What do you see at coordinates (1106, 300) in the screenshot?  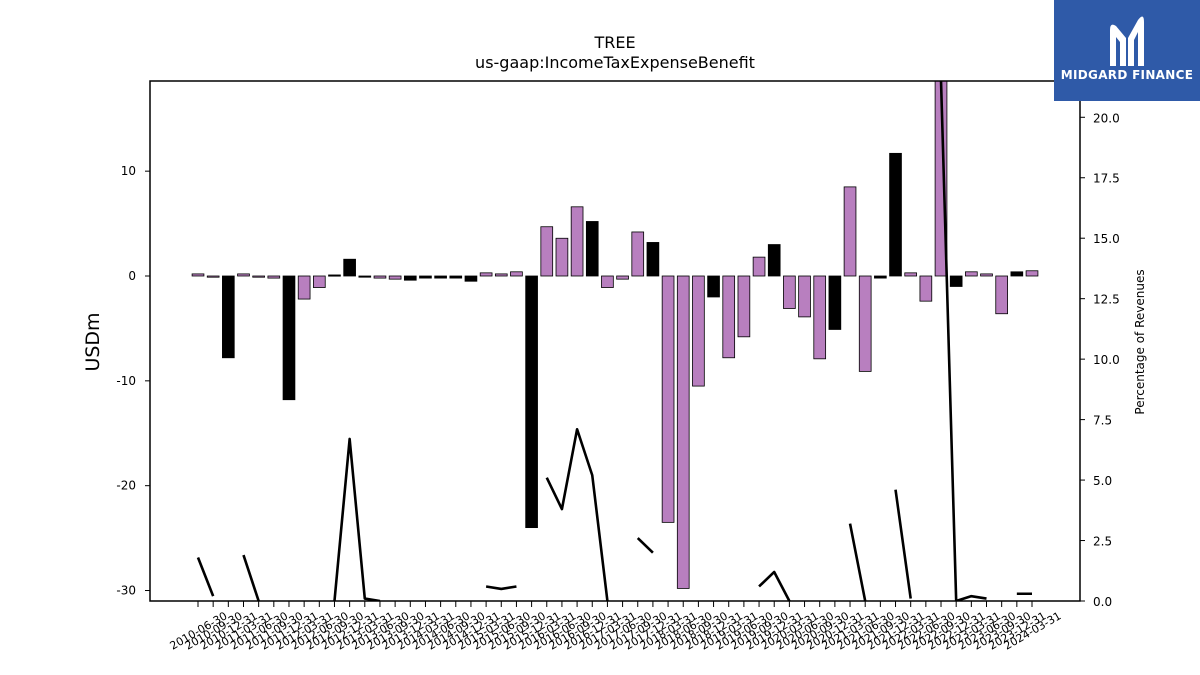 I see `y2-tick-label: 12.5` at bounding box center [1106, 300].